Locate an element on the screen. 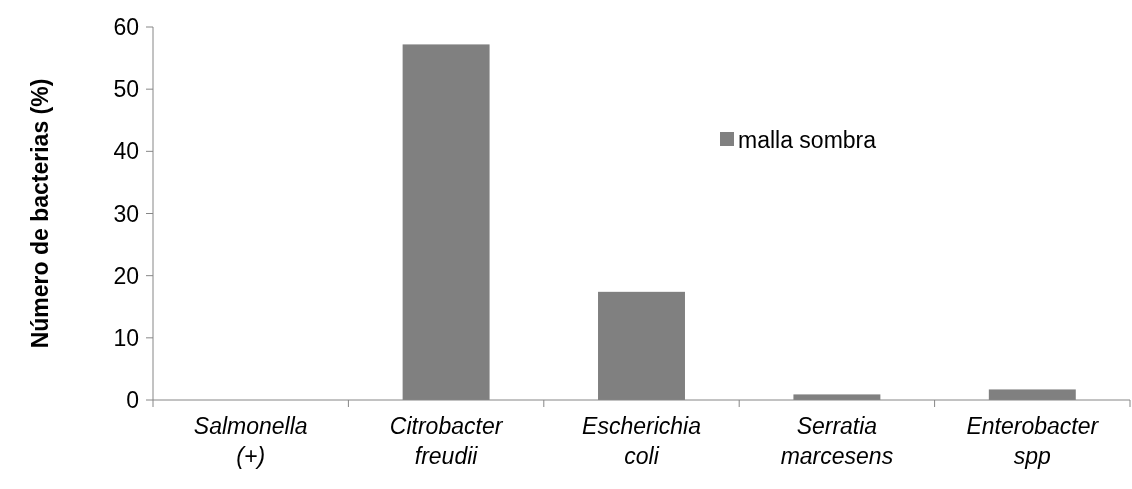 This screenshot has height=489, width=1132. y-tick-label: 40 is located at coordinates (126, 151).